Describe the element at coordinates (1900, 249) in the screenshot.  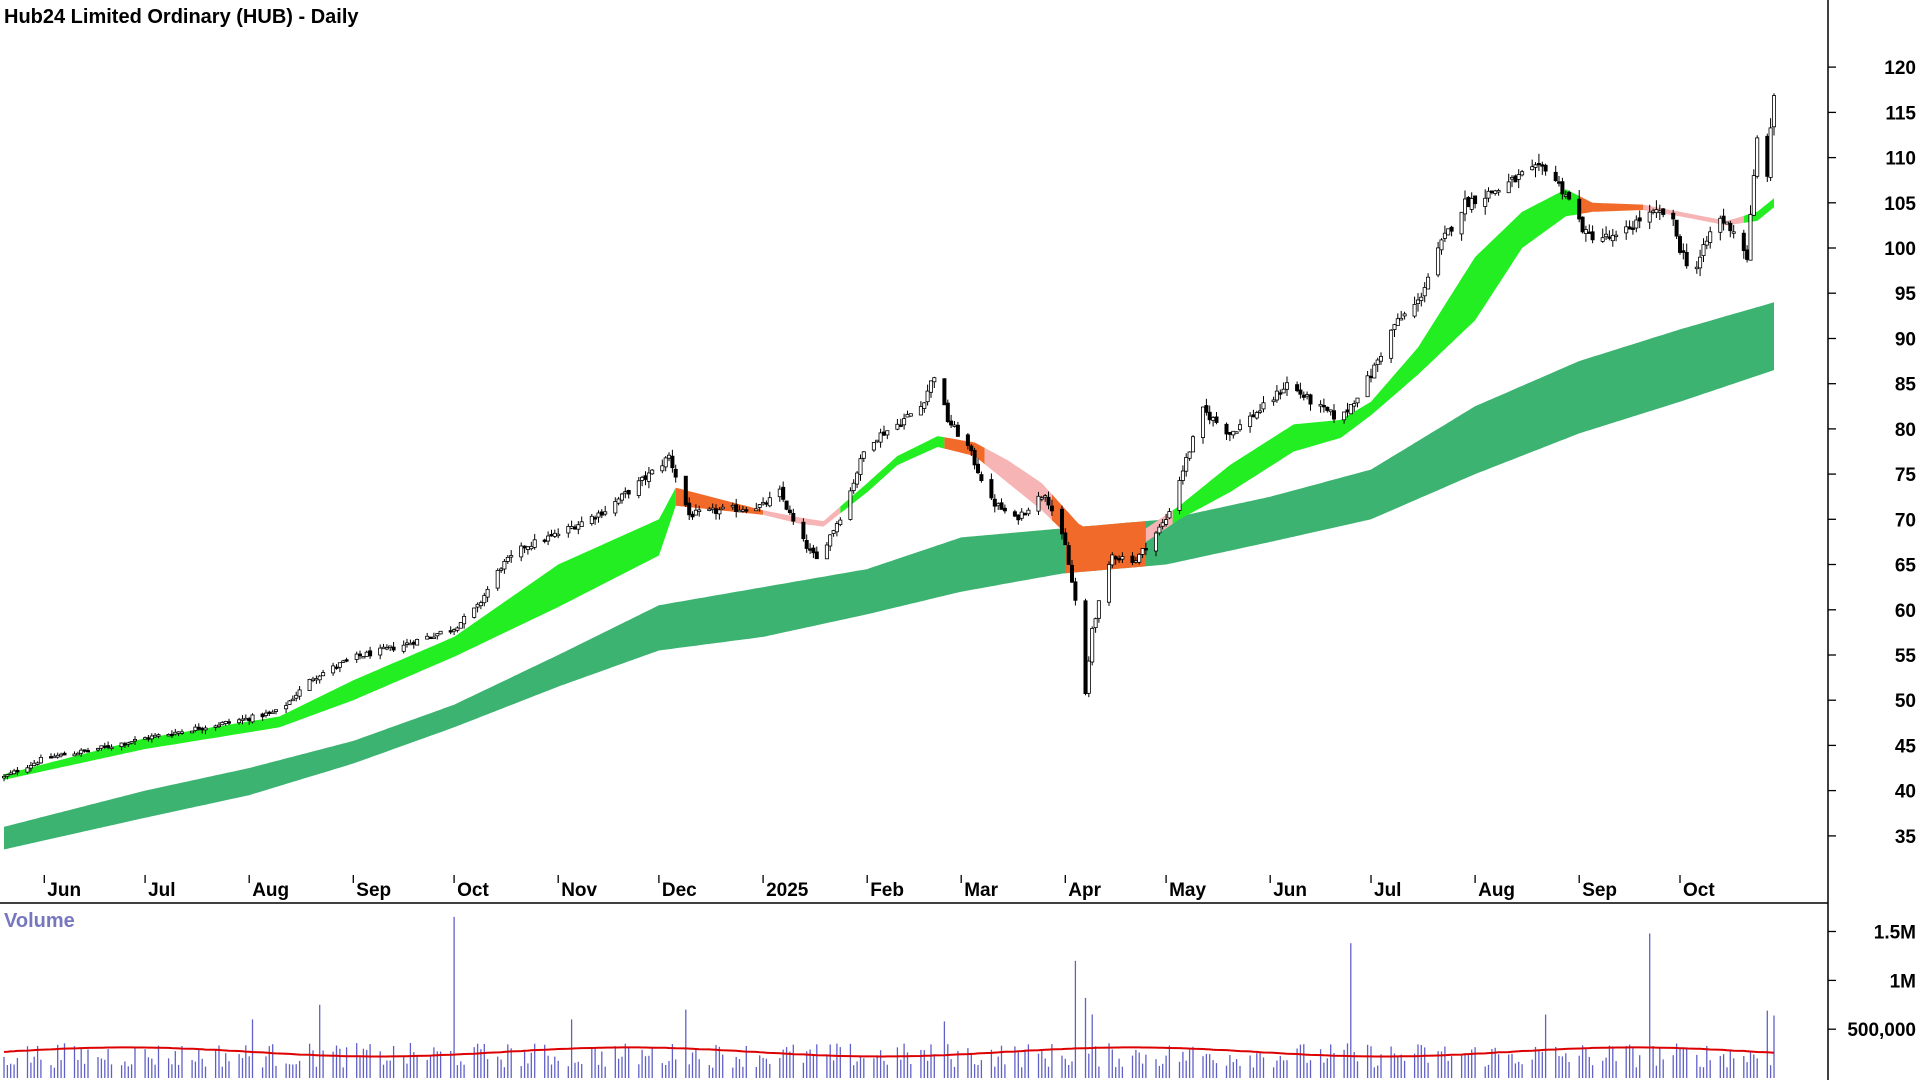
I see `price-tick-label: 100` at that location.